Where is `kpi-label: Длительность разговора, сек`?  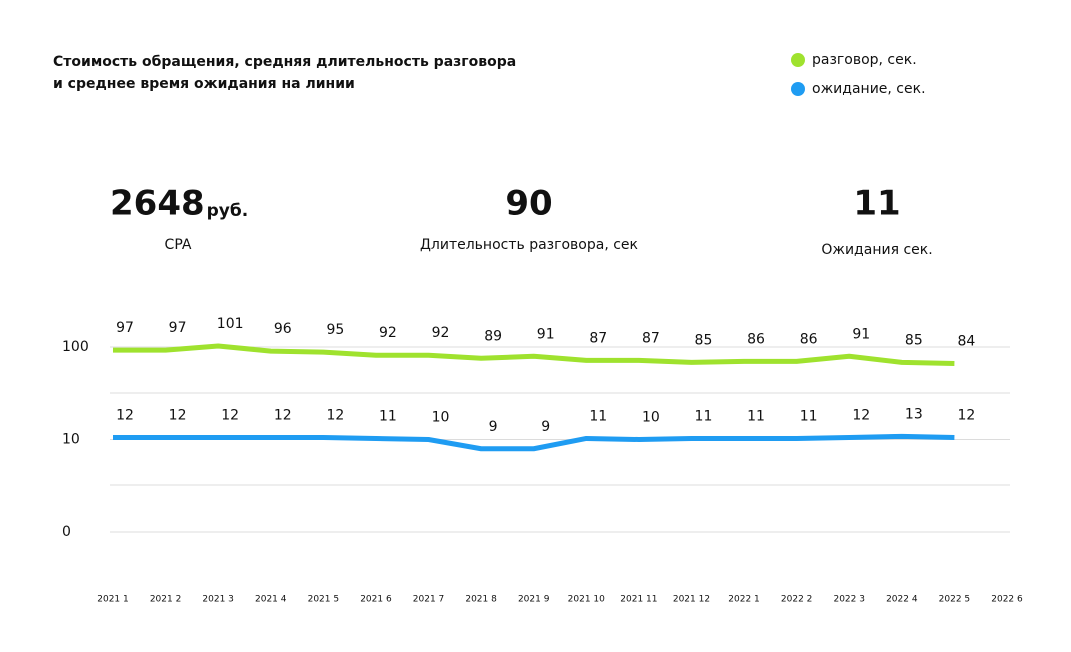 kpi-label: Длительность разговора, сек is located at coordinates (529, 245).